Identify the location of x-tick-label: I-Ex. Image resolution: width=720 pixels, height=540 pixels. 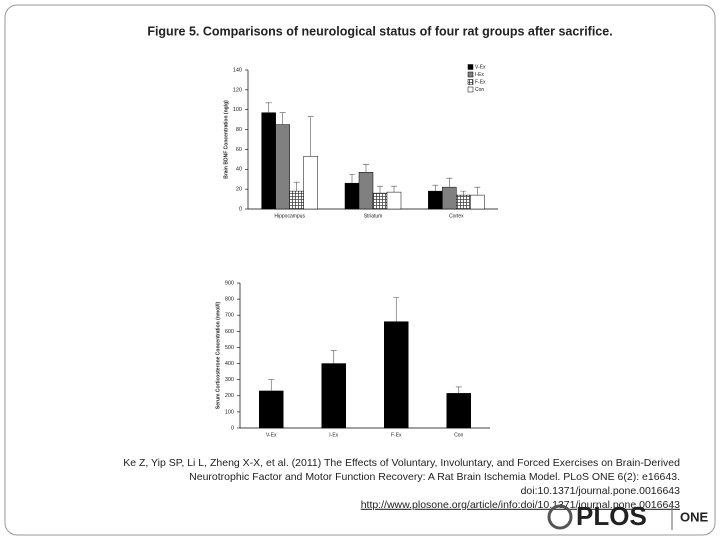
(333, 435).